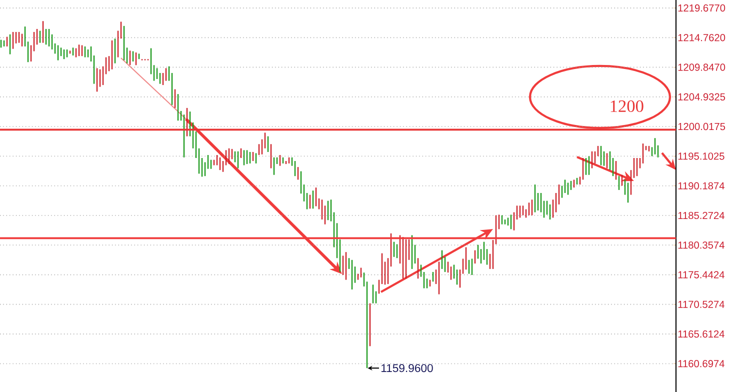  What do you see at coordinates (701, 364) in the screenshot?
I see `y-tick-label: 1160.6974` at bounding box center [701, 364].